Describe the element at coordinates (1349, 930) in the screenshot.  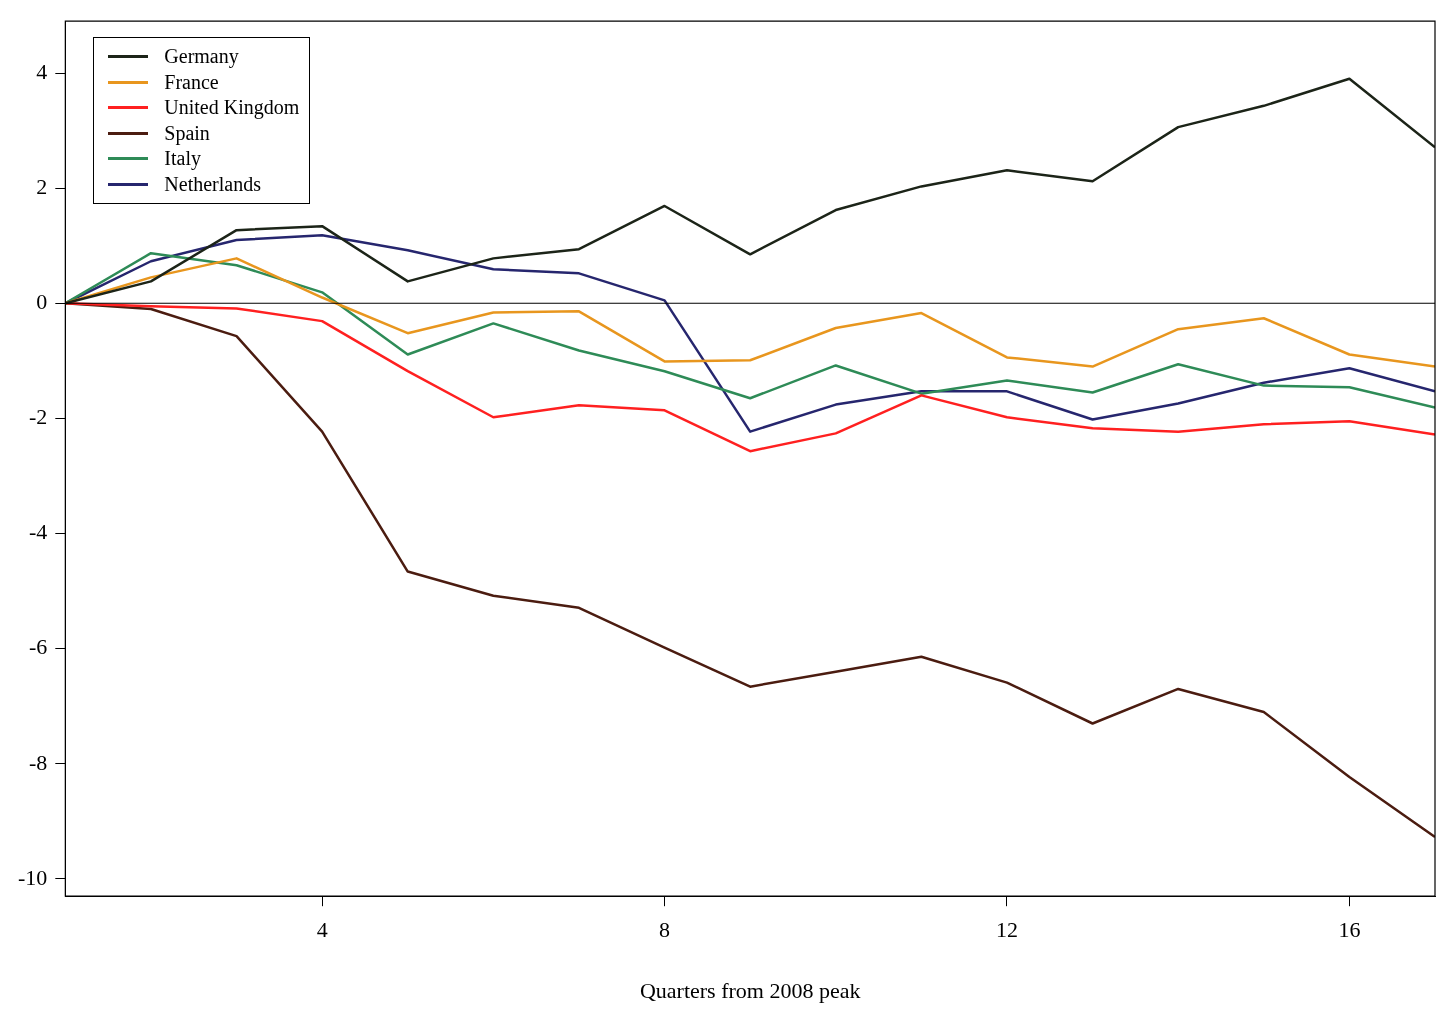
I see `x-tick-label: 16` at that location.